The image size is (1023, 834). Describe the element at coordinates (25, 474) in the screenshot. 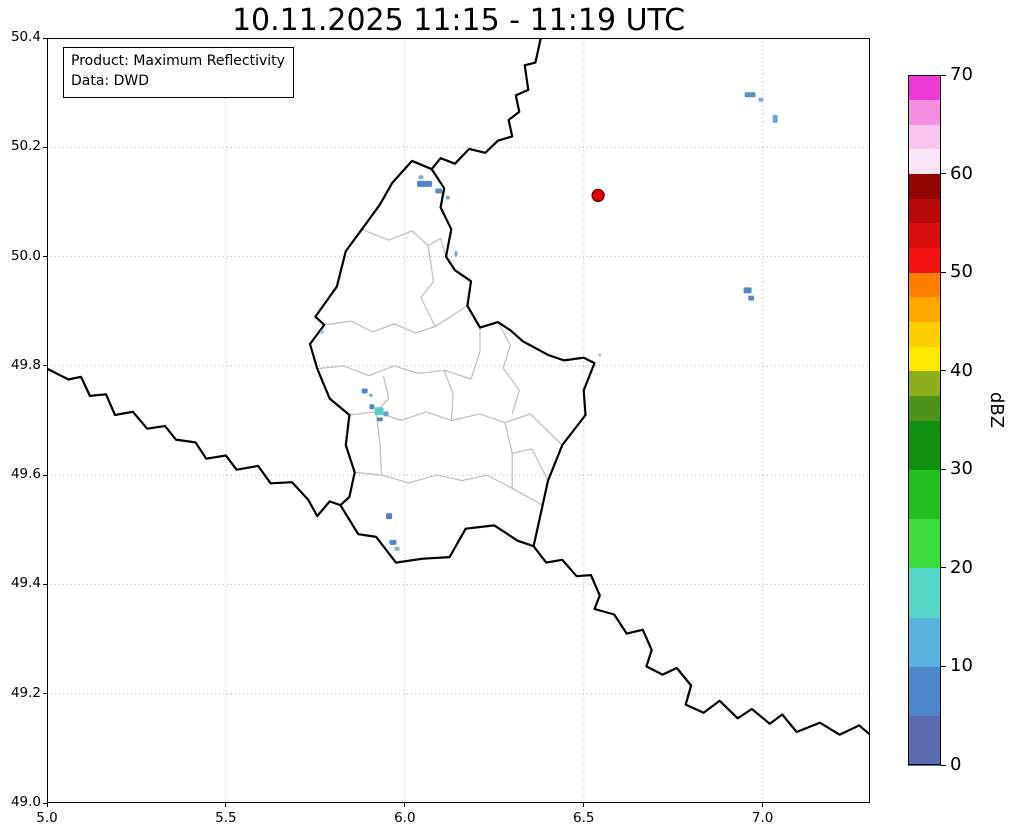

I see `y-axis-tick-label: 49.6` at that location.